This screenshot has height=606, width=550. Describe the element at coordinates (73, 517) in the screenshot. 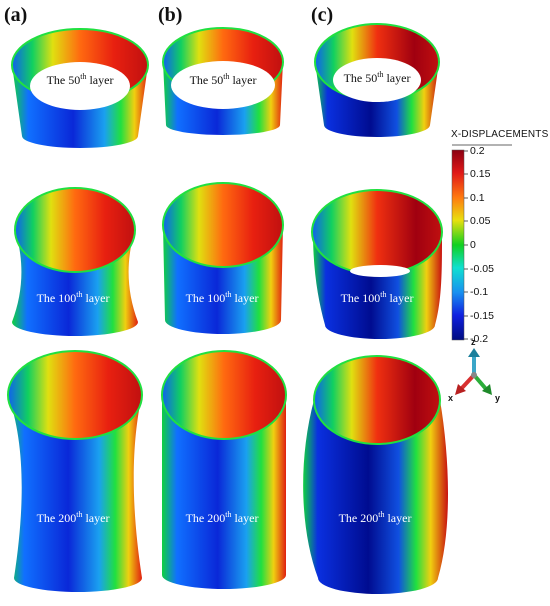

I see `layer-label-a-200: The 200th layer` at that location.